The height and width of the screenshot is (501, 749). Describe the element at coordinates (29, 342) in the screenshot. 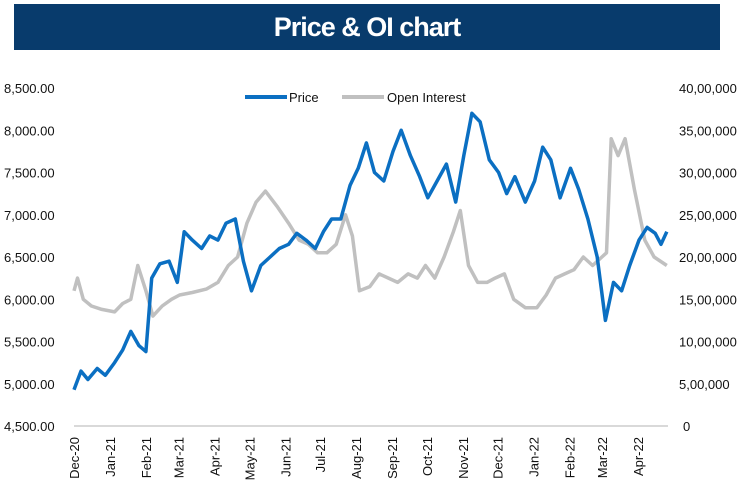

I see `y-left-tick-label: 5,500.00` at that location.